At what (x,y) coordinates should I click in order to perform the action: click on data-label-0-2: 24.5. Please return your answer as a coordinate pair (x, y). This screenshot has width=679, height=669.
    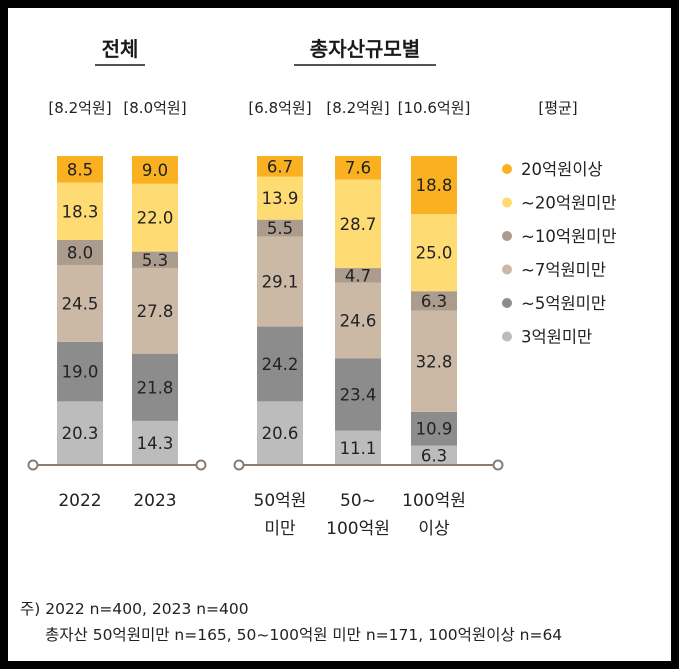
    Looking at the image, I should click on (80, 303).